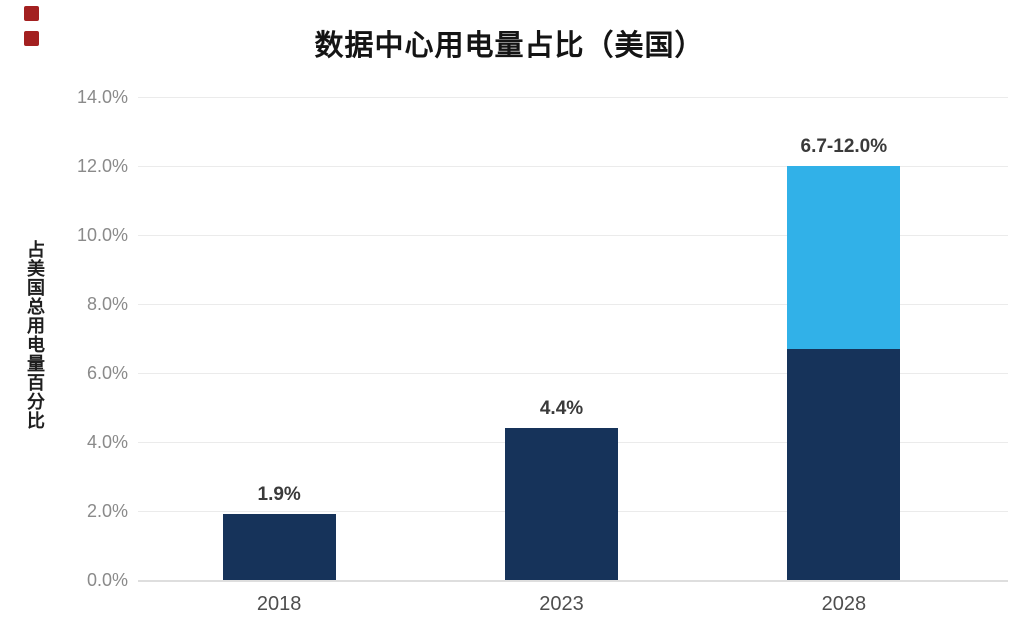  Describe the element at coordinates (561, 409) in the screenshot. I see `bar-value-label: 4.4%` at that location.